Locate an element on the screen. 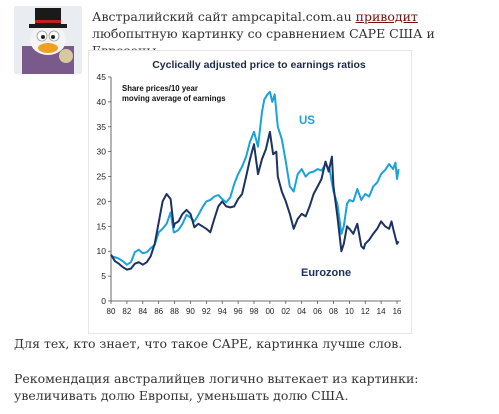  x-tick-label: 08 is located at coordinates (333, 311).